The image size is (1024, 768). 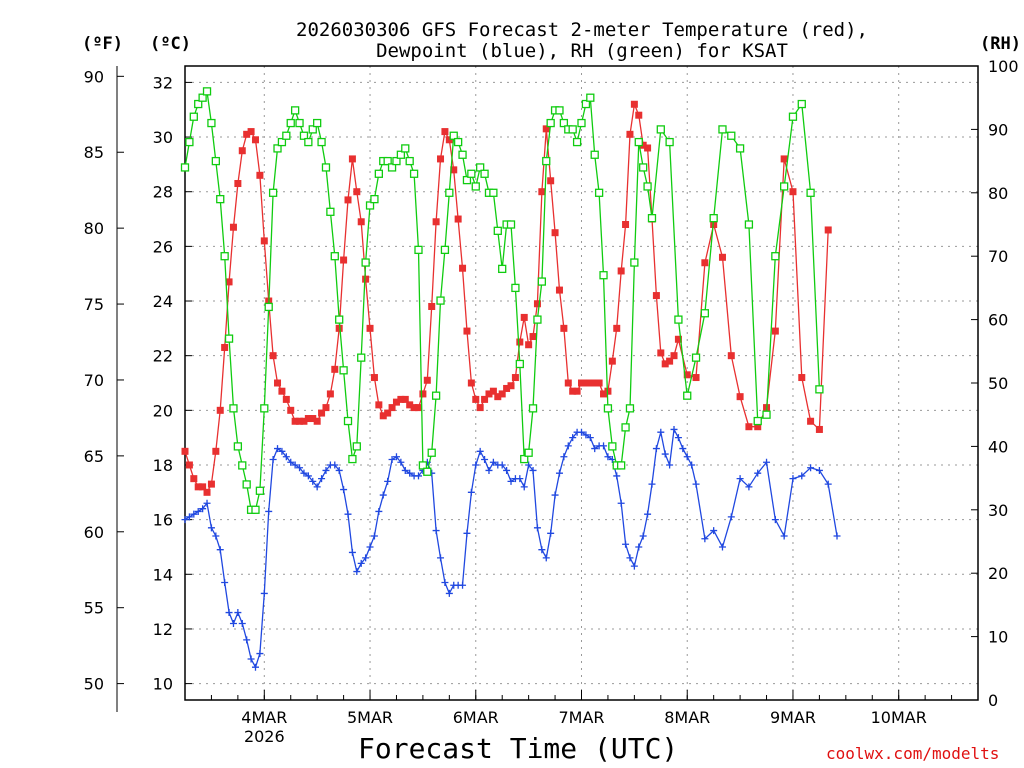 I want to click on fahrenheit-tick-label: 85, so click(x=94, y=152).